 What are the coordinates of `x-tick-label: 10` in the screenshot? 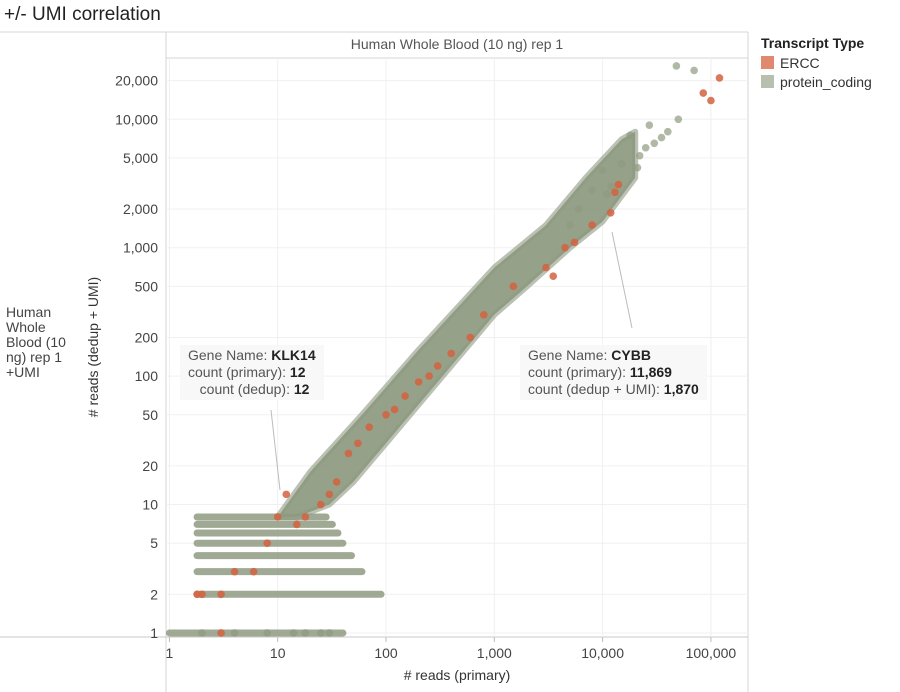 It's located at (278, 653).